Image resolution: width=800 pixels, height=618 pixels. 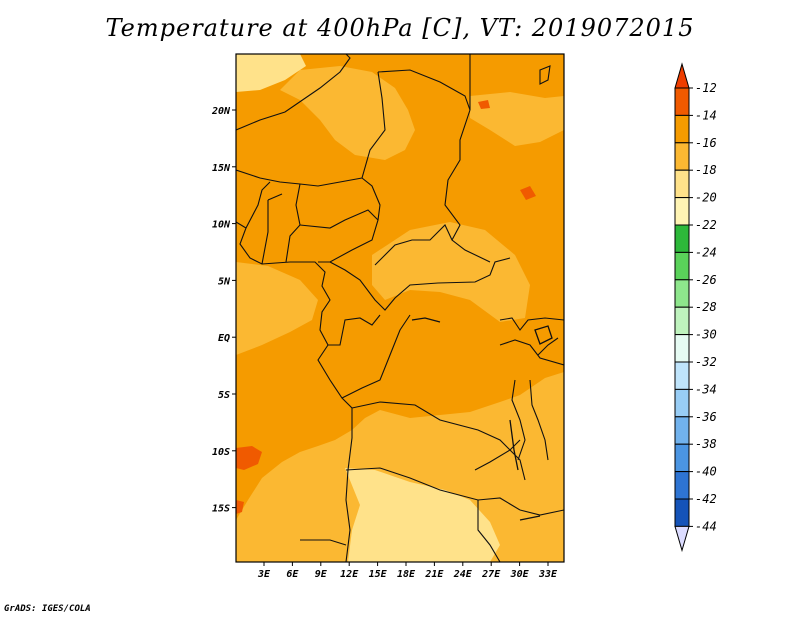 What do you see at coordinates (240, 507) in the screenshot?
I see `field-band-minus12-b` at bounding box center [240, 507].